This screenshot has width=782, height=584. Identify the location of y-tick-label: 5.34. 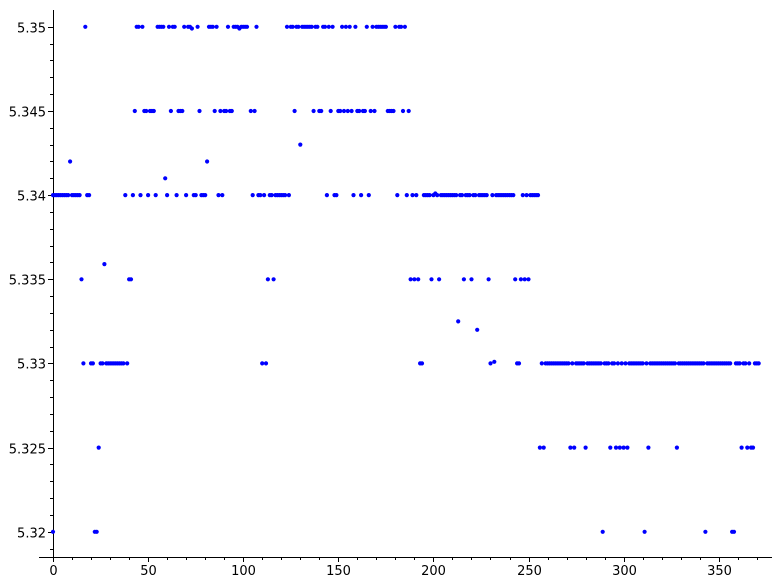
(31, 197).